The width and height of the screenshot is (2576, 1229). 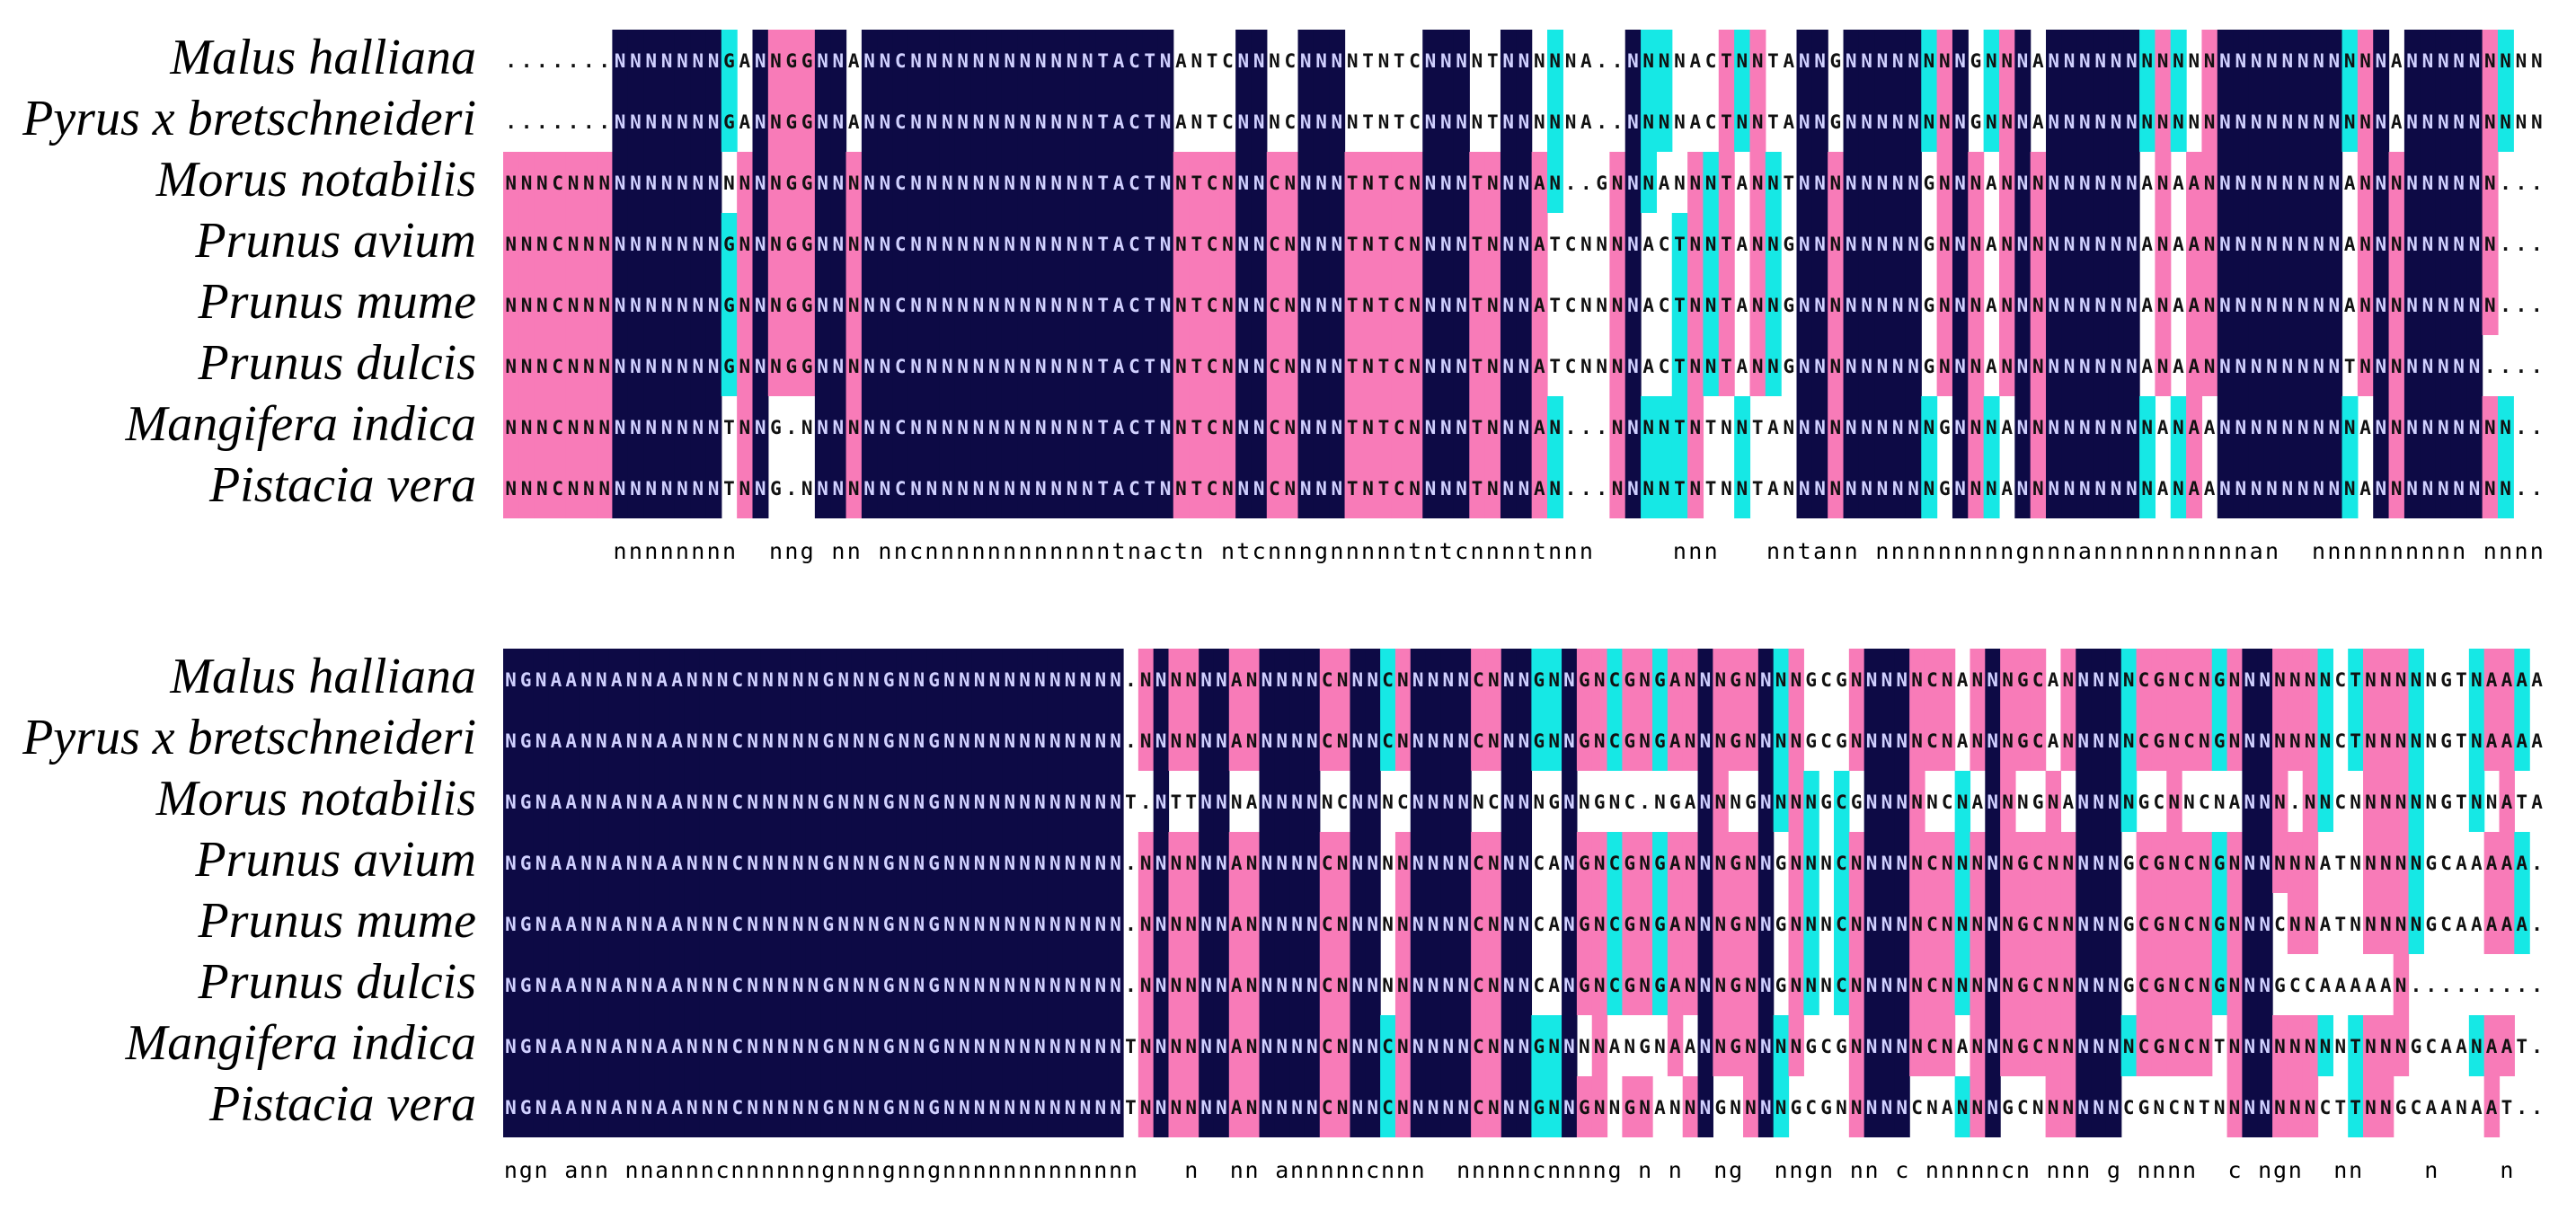 What do you see at coordinates (2537, 1046) in the screenshot?
I see `residue-char: .` at bounding box center [2537, 1046].